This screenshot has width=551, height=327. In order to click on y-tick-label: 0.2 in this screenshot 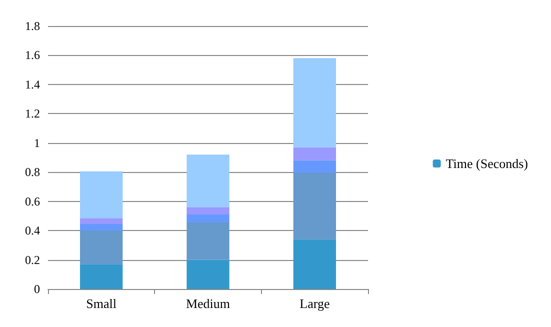, I will do `click(32, 259)`.